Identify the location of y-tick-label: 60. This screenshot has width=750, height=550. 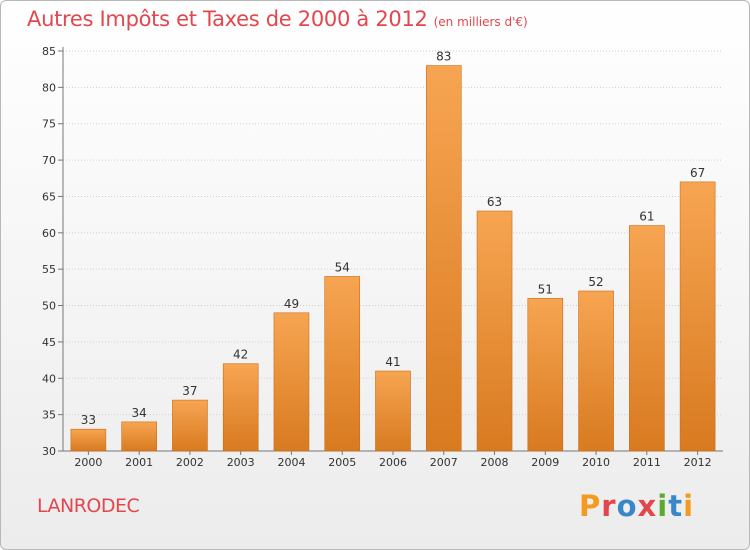
(49, 233).